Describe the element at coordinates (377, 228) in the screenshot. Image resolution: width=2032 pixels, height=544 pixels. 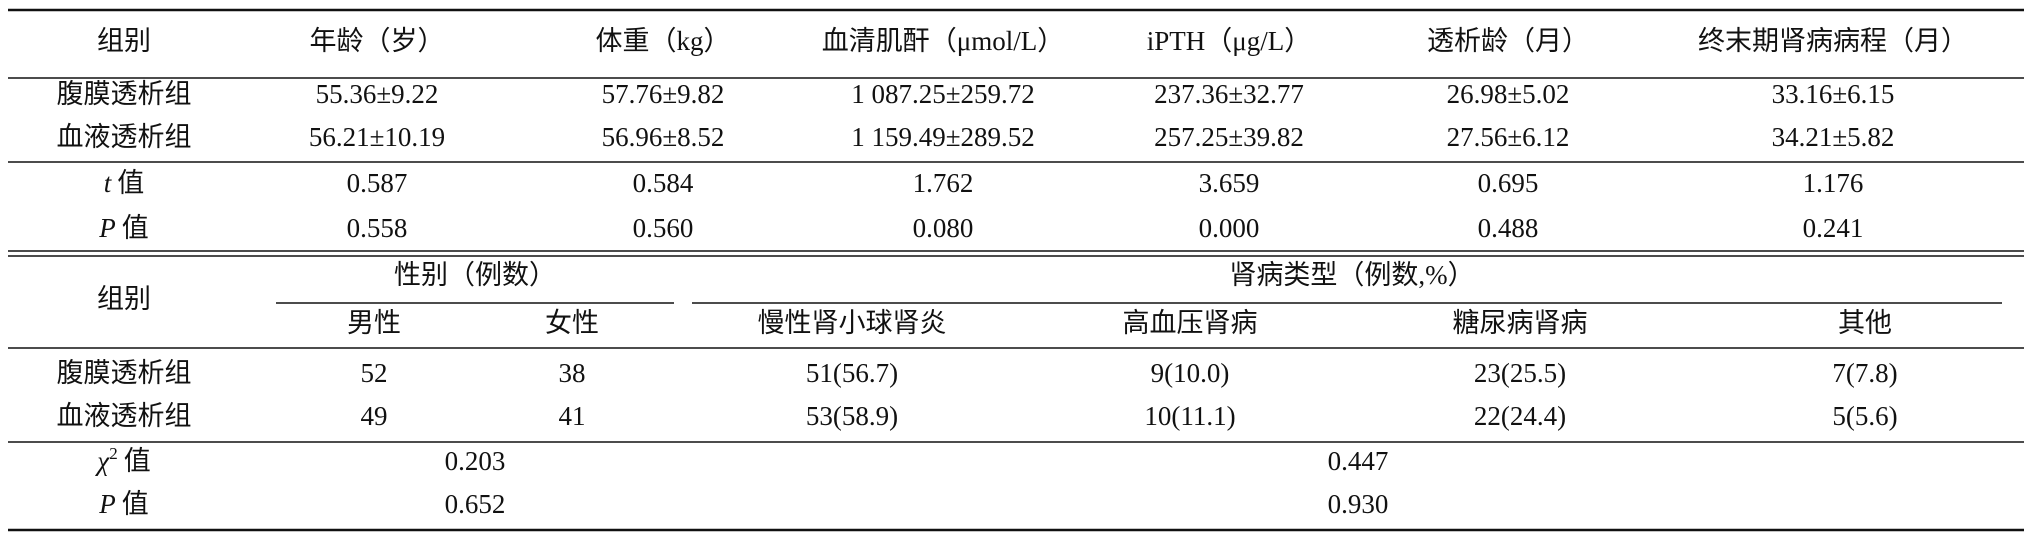
I see `stat-value: 0.558` at that location.